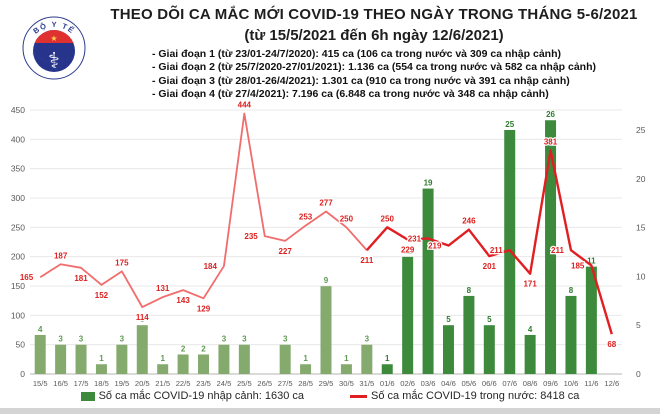 The height and width of the screenshot is (414, 660). Describe the element at coordinates (101, 369) in the screenshot. I see `bar-18/5` at that location.